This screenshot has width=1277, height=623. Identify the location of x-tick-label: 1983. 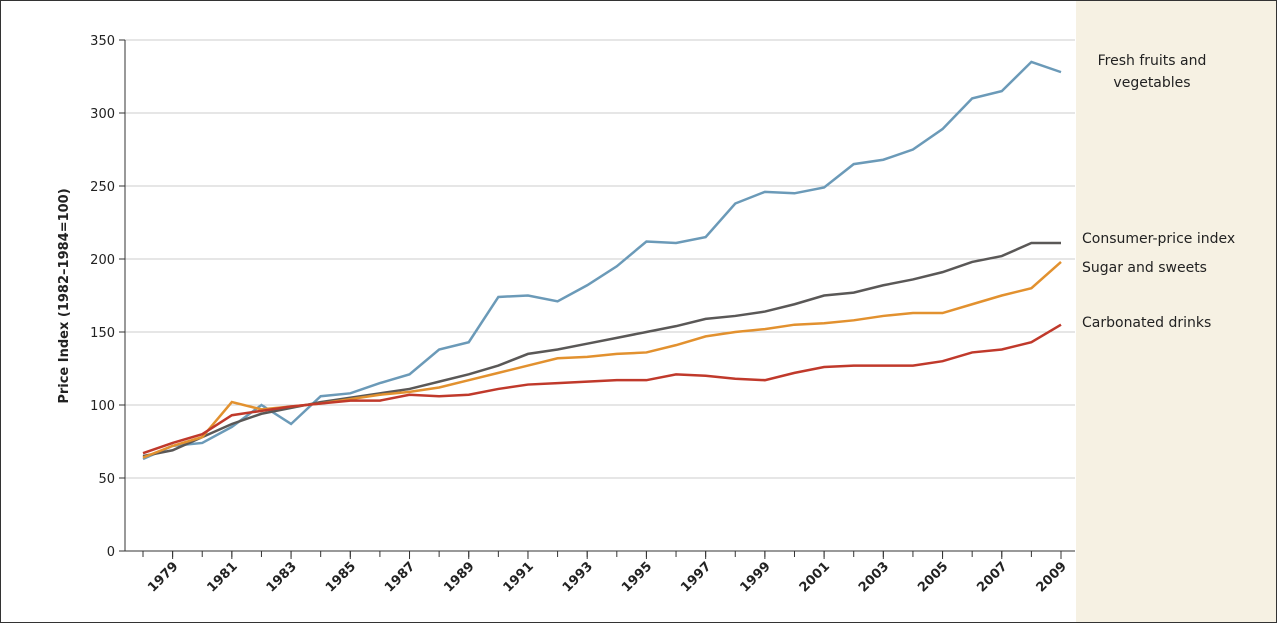
(282, 577).